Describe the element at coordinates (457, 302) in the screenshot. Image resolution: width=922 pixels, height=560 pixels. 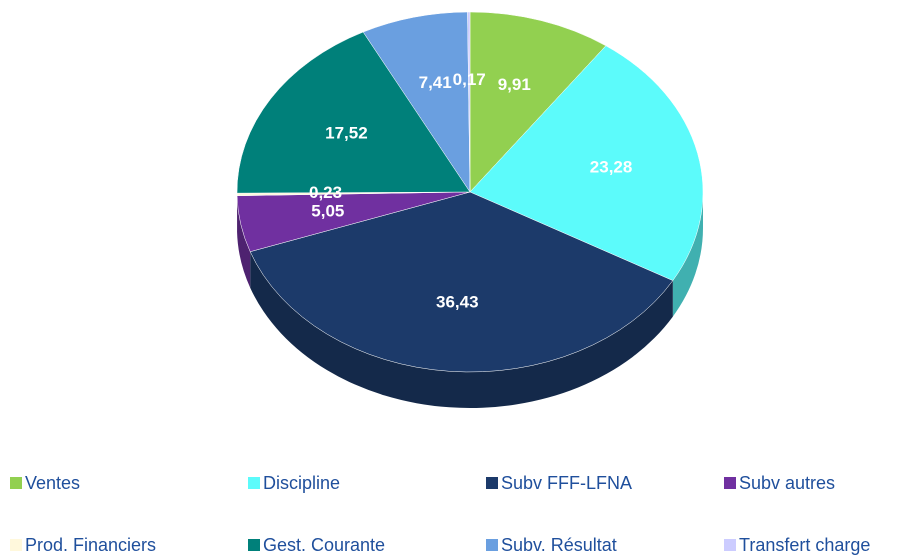
I see `data-label: 36,43` at that location.